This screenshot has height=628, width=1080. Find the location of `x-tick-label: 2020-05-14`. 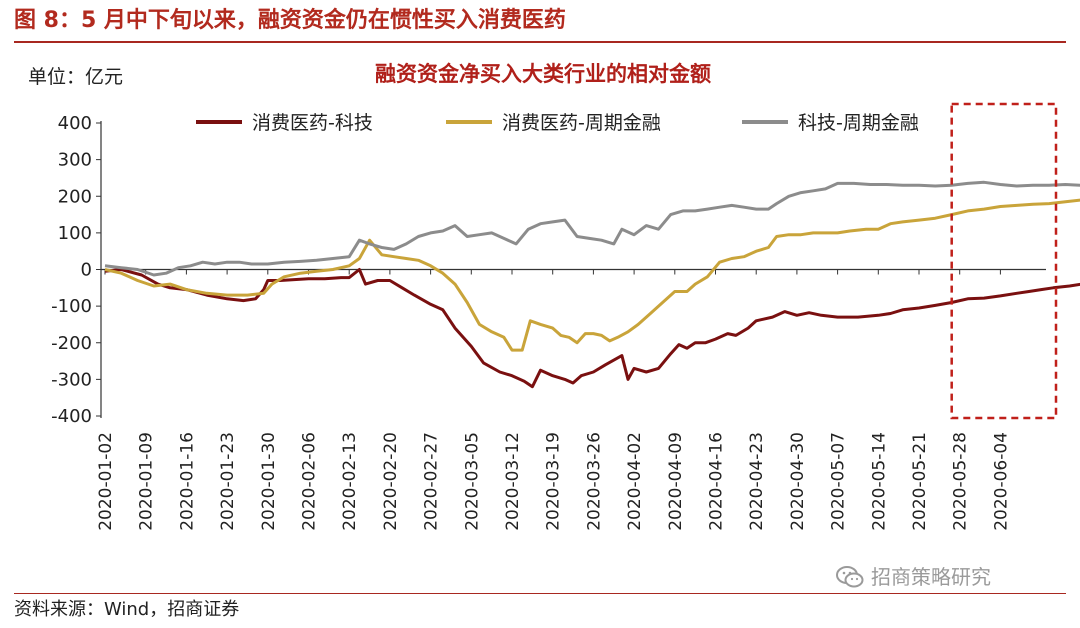

x-tick-label: 2020-05-14 is located at coordinates (879, 481).